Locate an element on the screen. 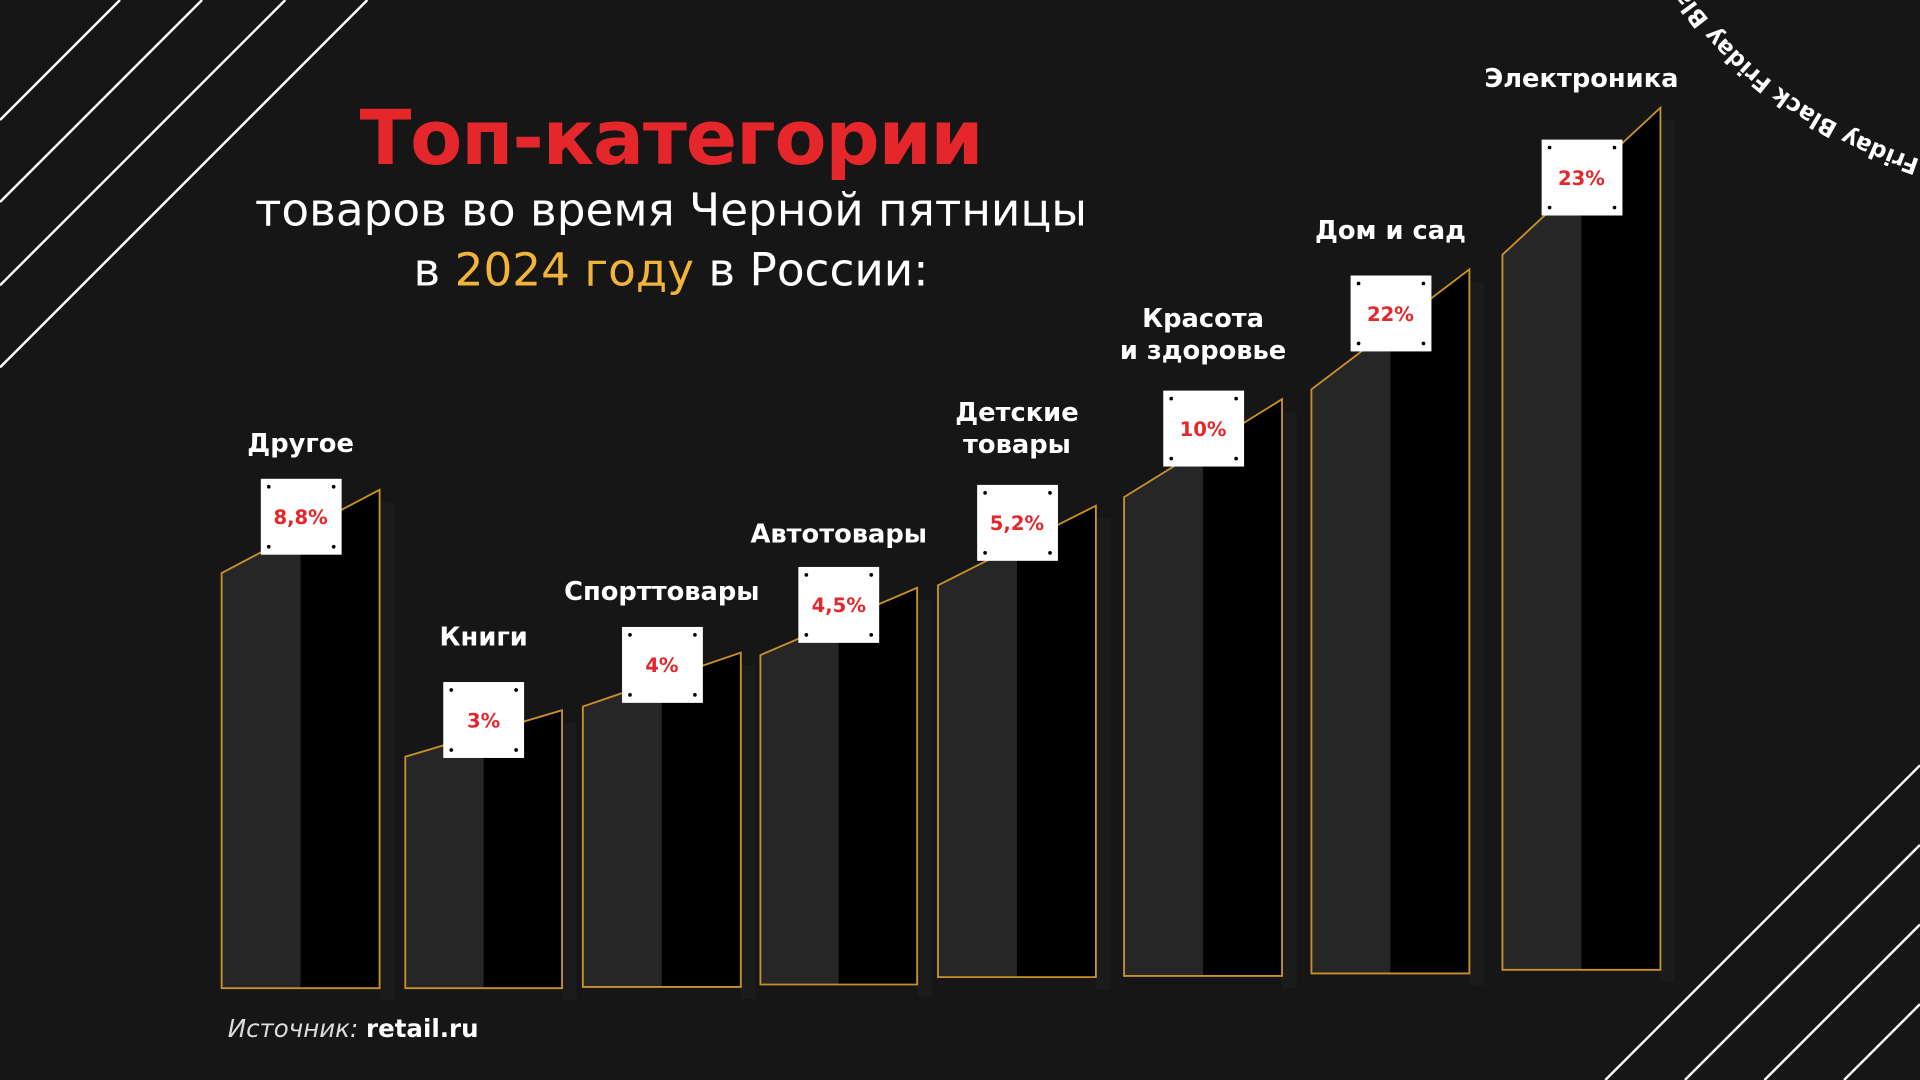 Image resolution: width=1920 pixels, height=1080 pixels. value-label-box: 4,5% is located at coordinates (839, 604).